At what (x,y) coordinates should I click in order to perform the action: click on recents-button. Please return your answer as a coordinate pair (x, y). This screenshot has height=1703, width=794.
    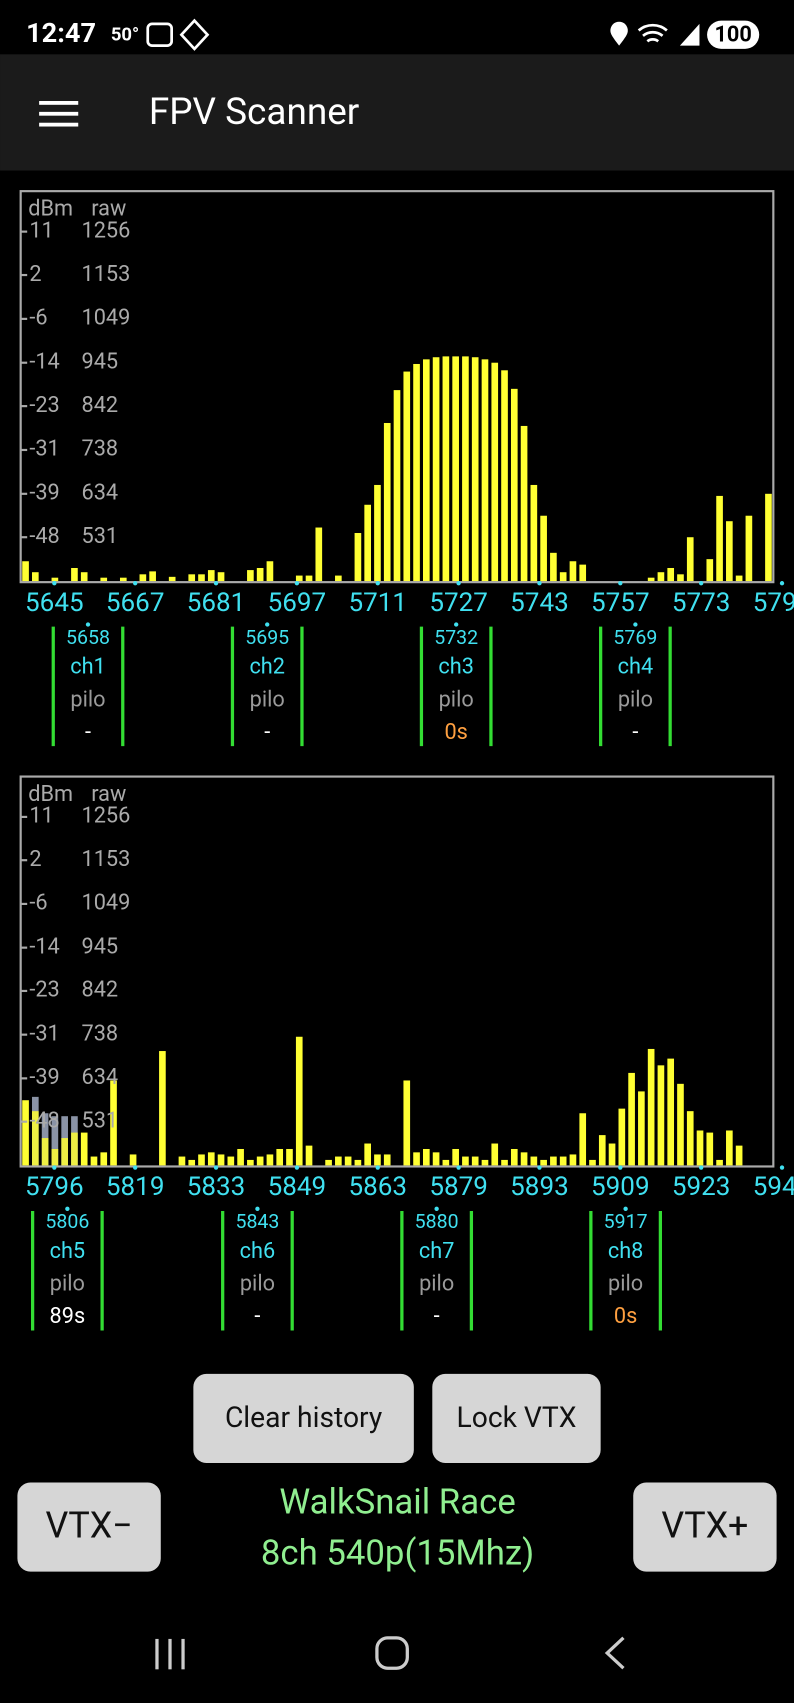
    Looking at the image, I should click on (170, 1654).